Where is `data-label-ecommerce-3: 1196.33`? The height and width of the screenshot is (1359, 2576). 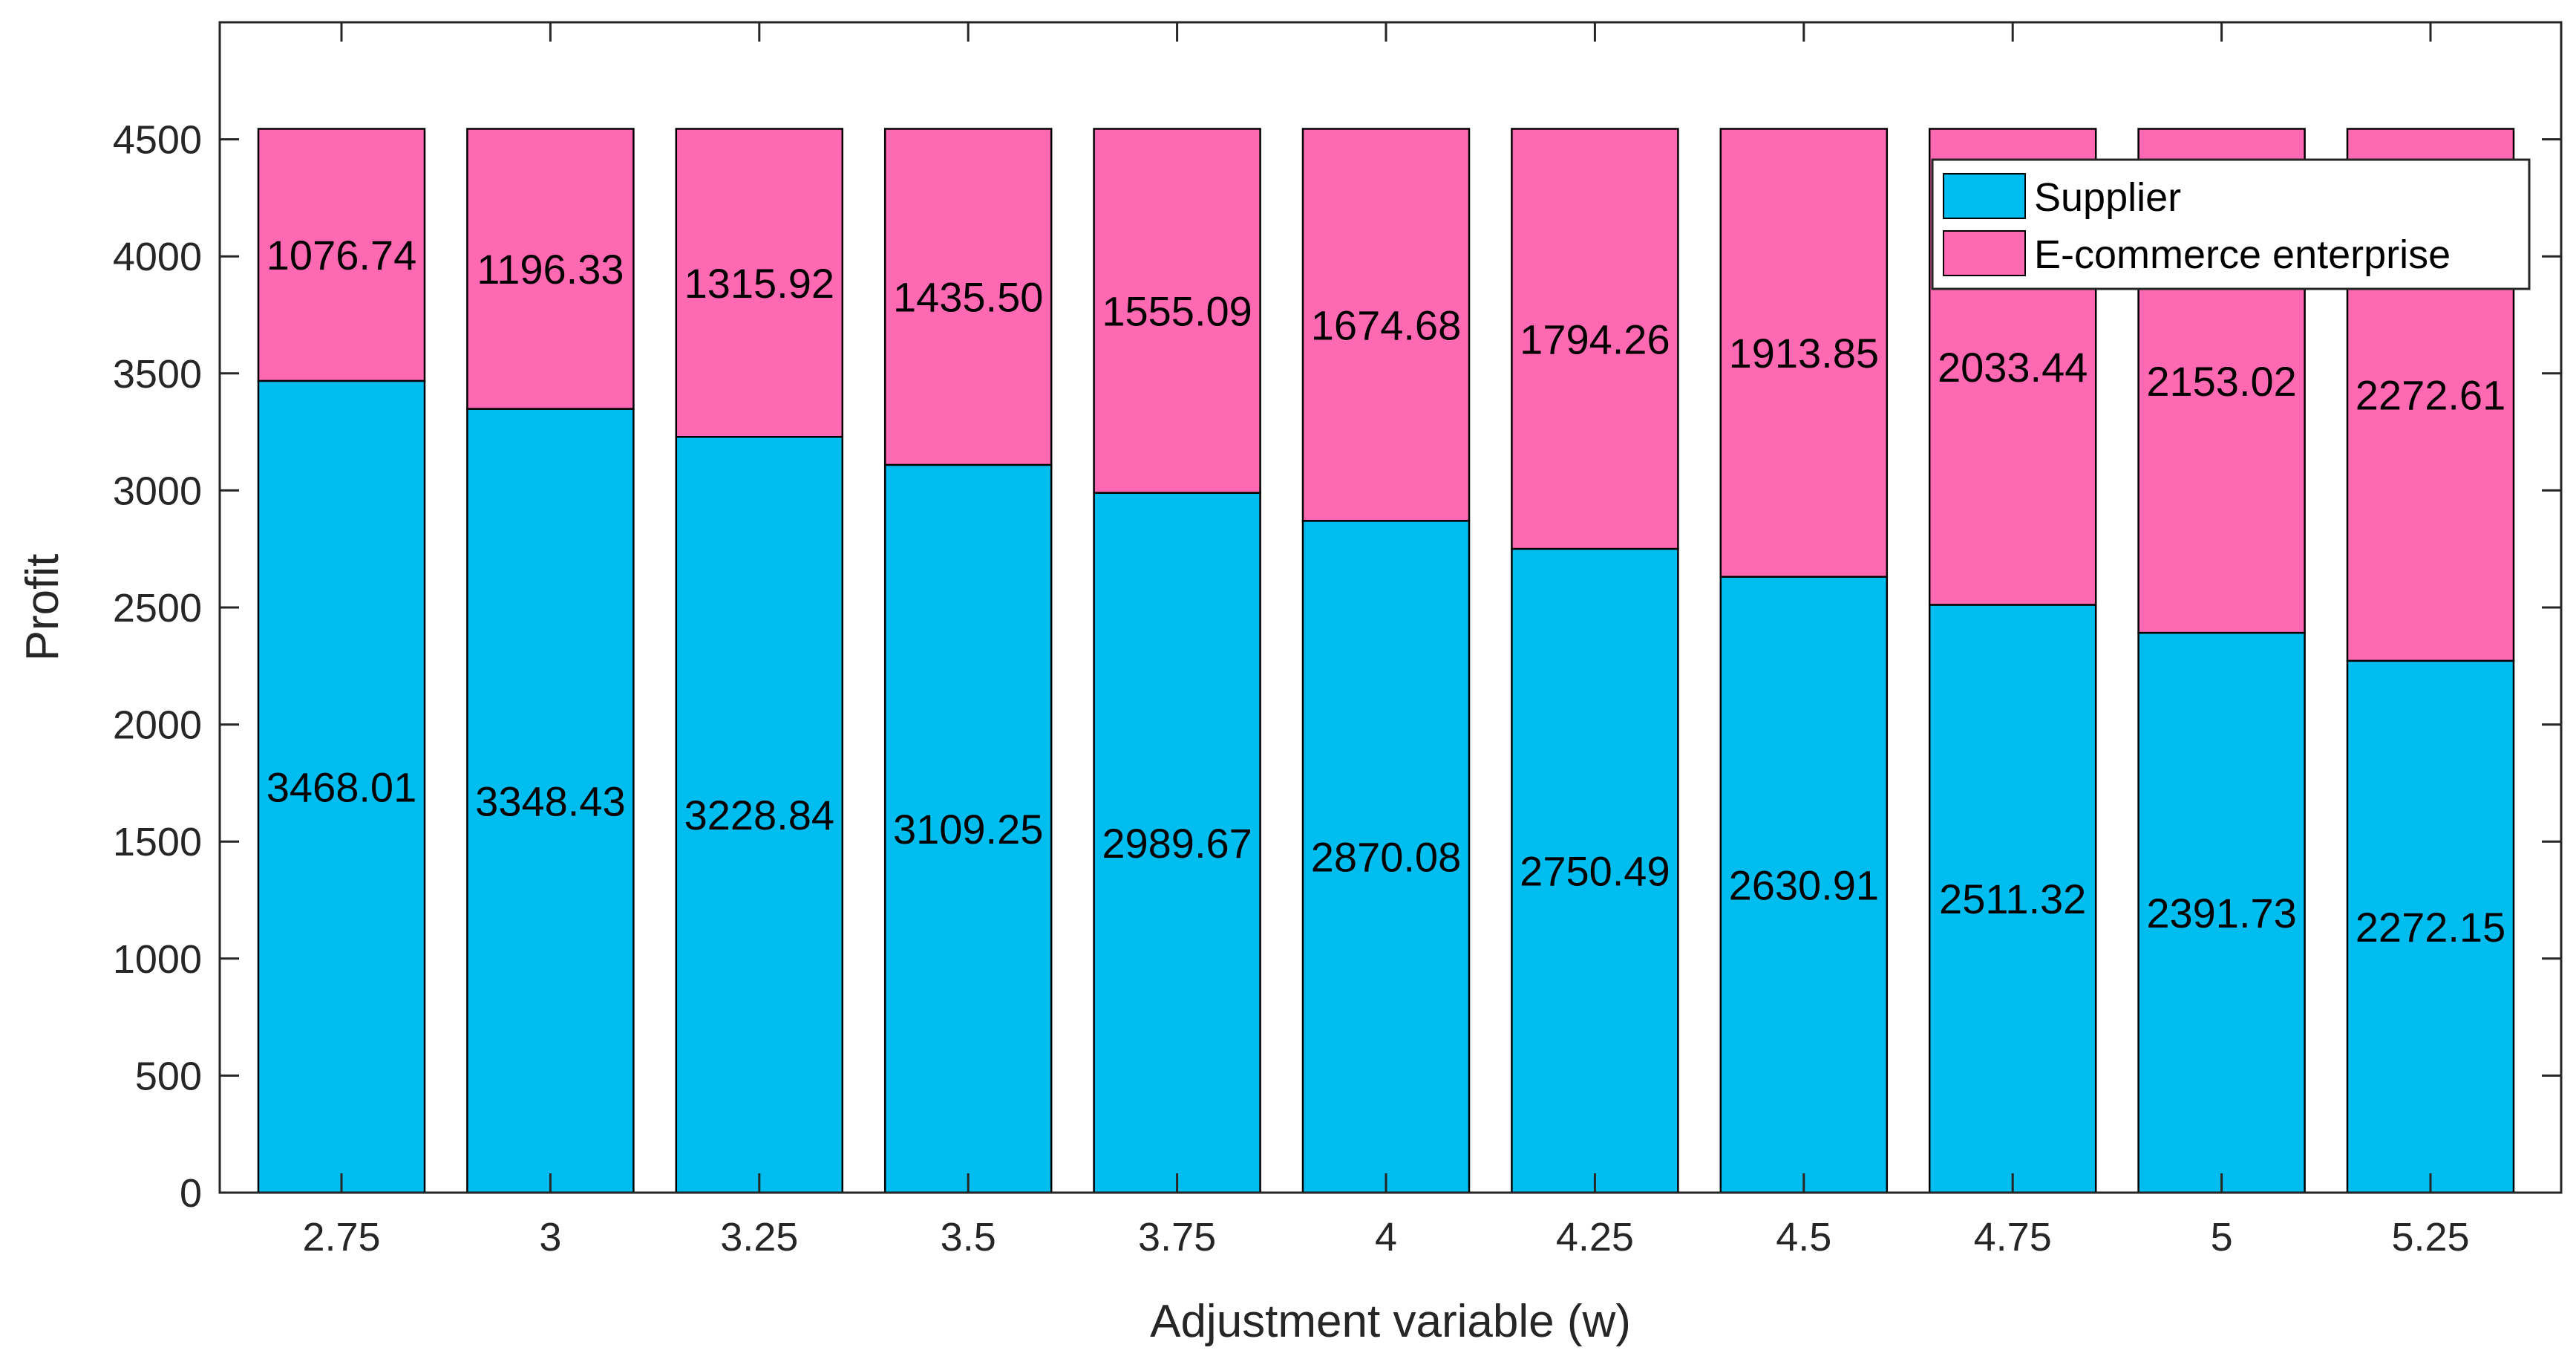
data-label-ecommerce-3: 1196.33 is located at coordinates (550, 269).